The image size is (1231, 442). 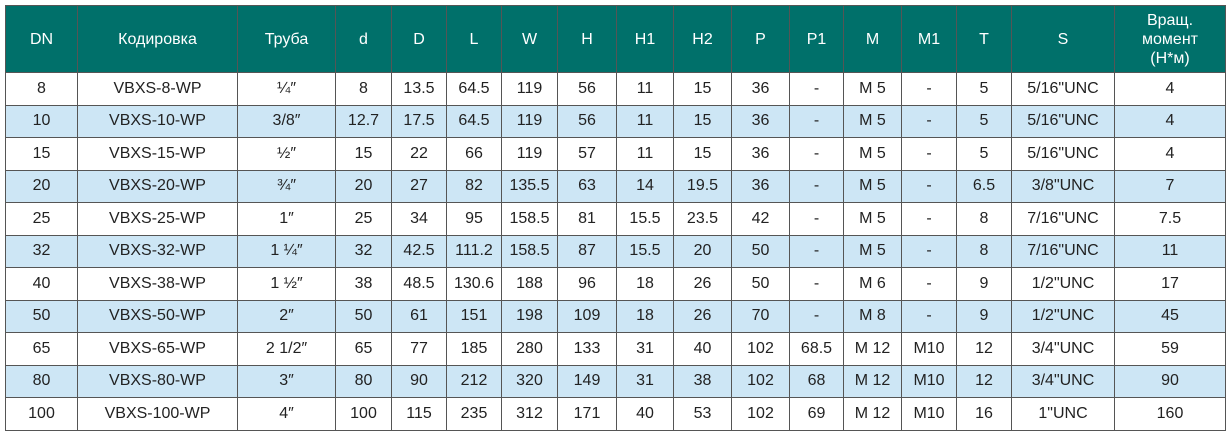 I want to click on table-cell: 15.5, so click(x=645, y=251).